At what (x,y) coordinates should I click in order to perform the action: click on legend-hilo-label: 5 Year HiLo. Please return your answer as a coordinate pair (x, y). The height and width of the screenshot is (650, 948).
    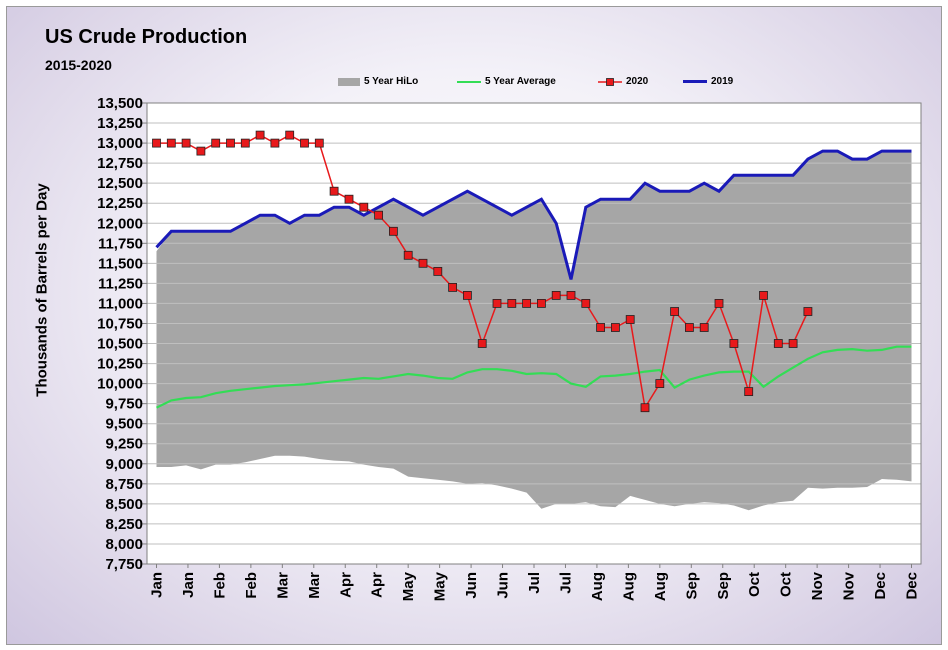
    Looking at the image, I should click on (391, 81).